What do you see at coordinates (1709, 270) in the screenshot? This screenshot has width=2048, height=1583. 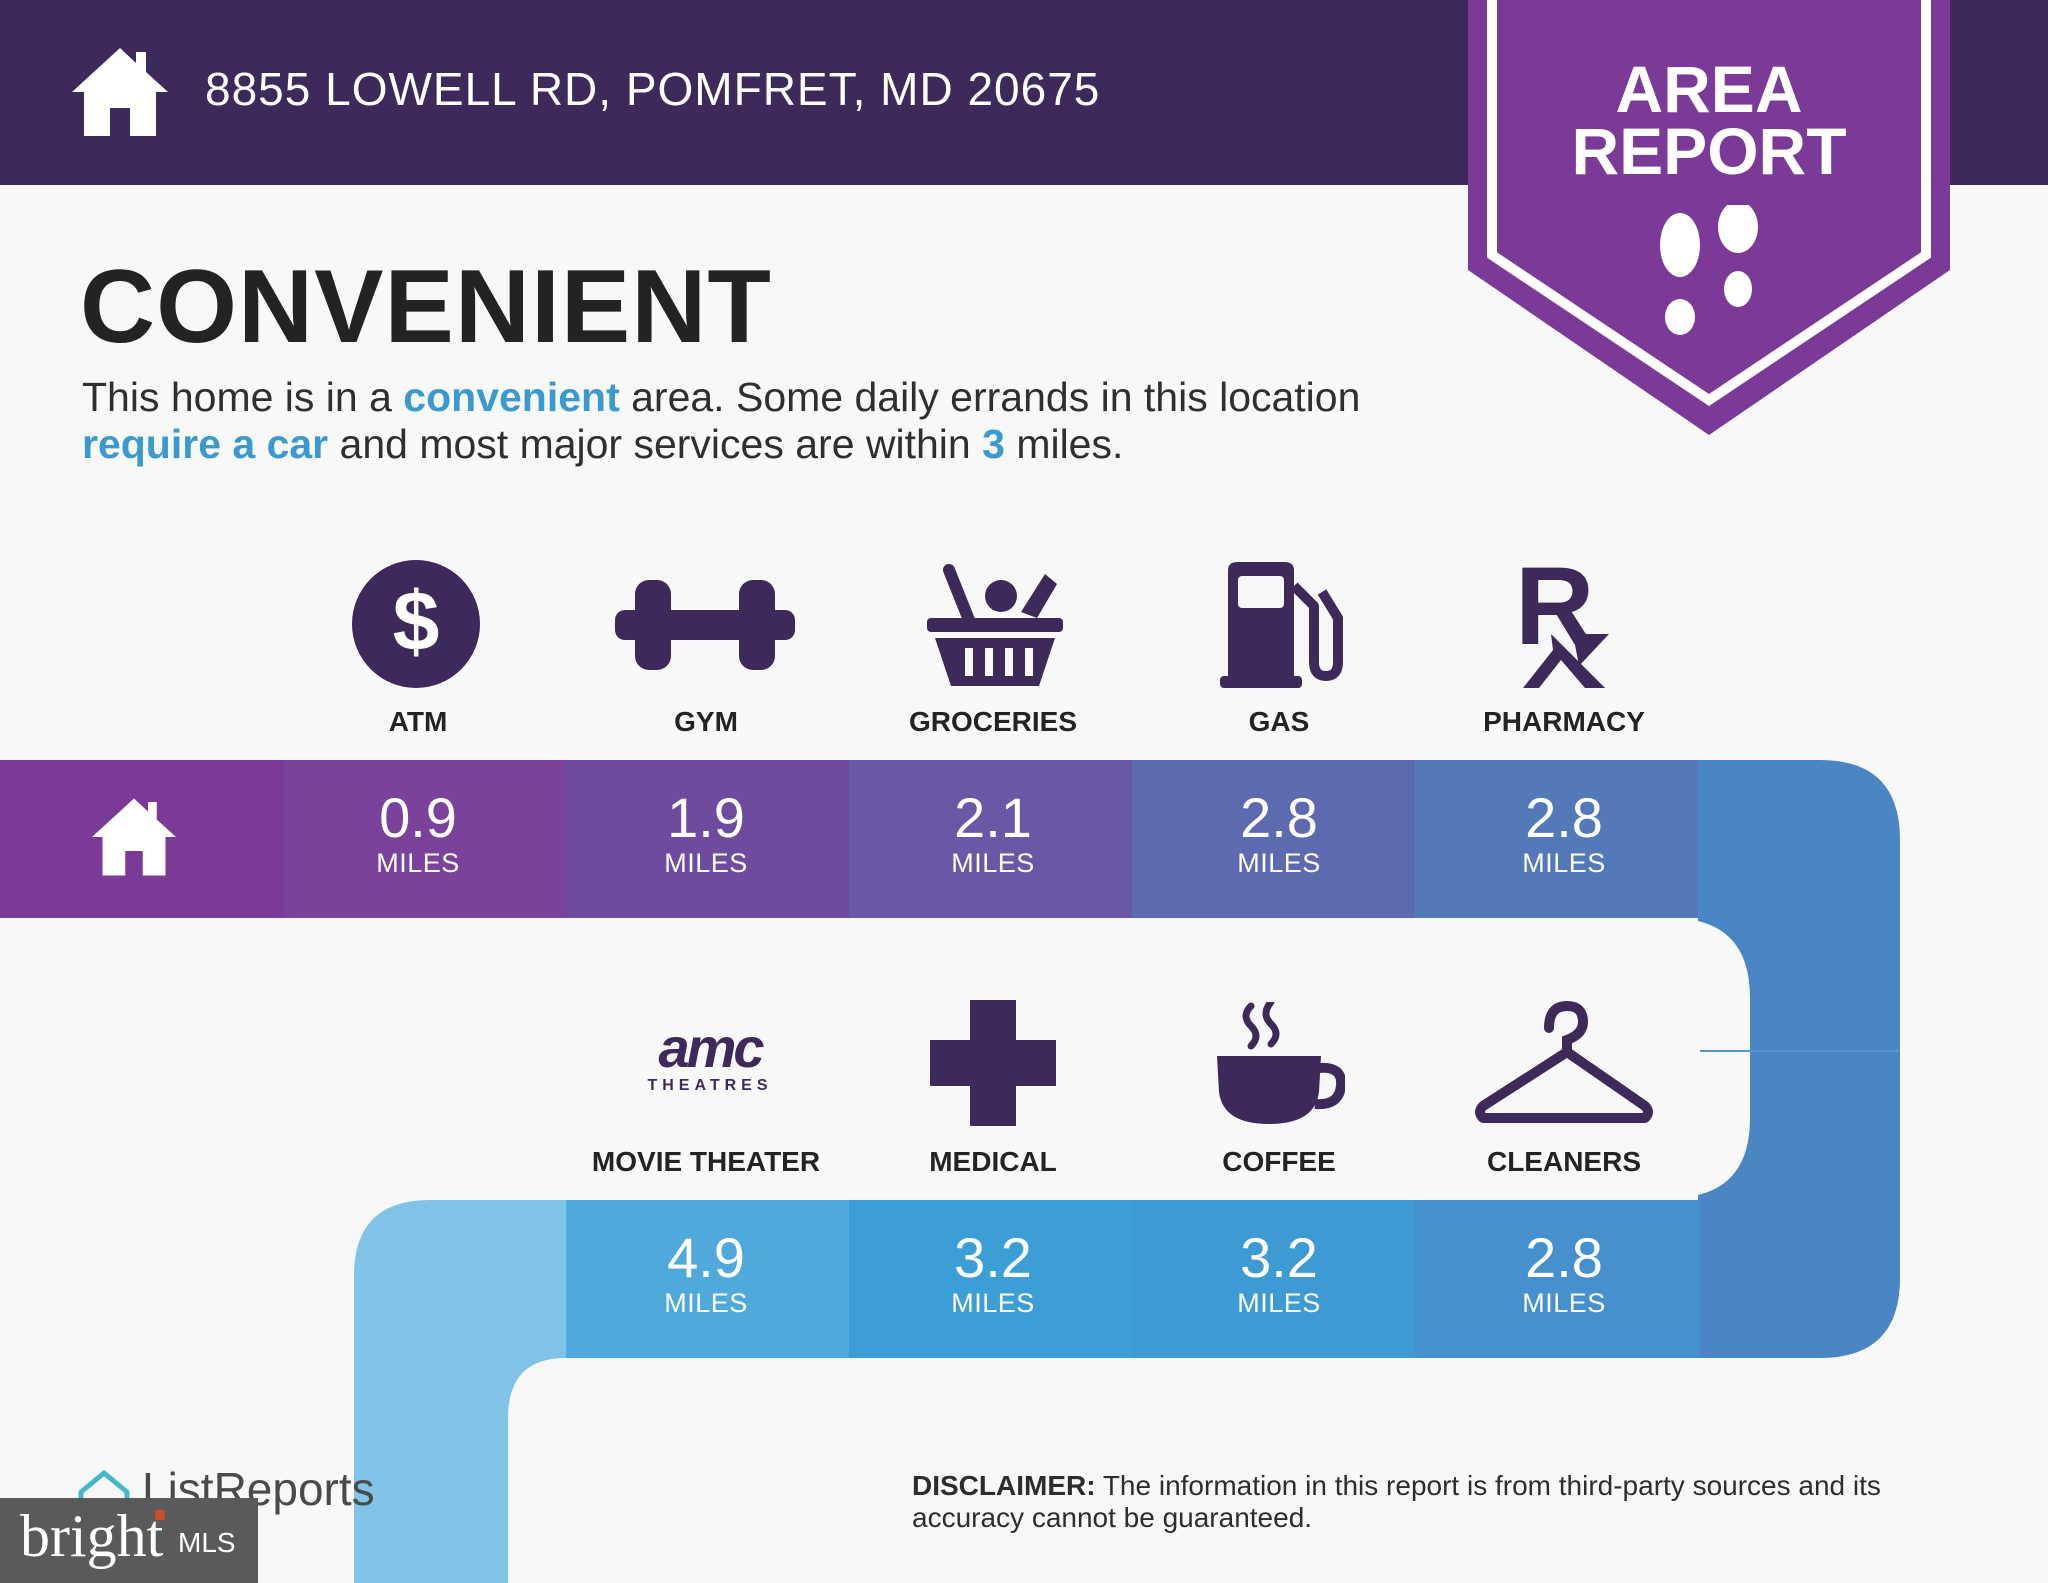 I see `footsteps-icon` at bounding box center [1709, 270].